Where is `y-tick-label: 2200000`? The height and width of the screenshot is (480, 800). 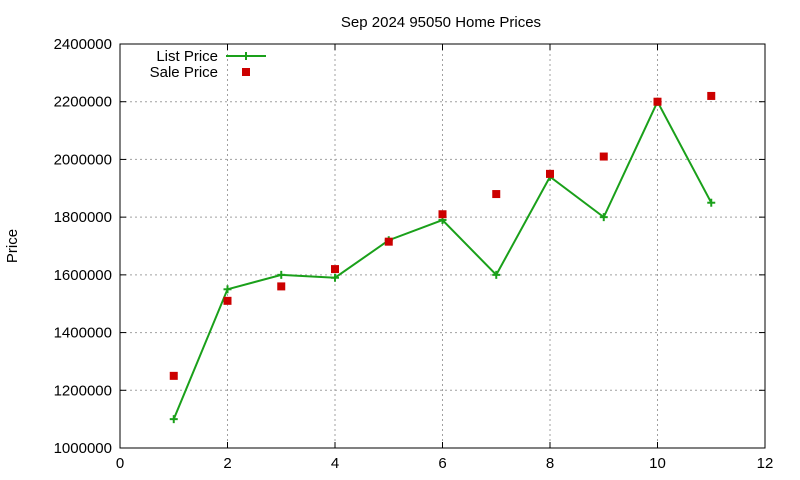
y-tick-label: 2200000 is located at coordinates (83, 102).